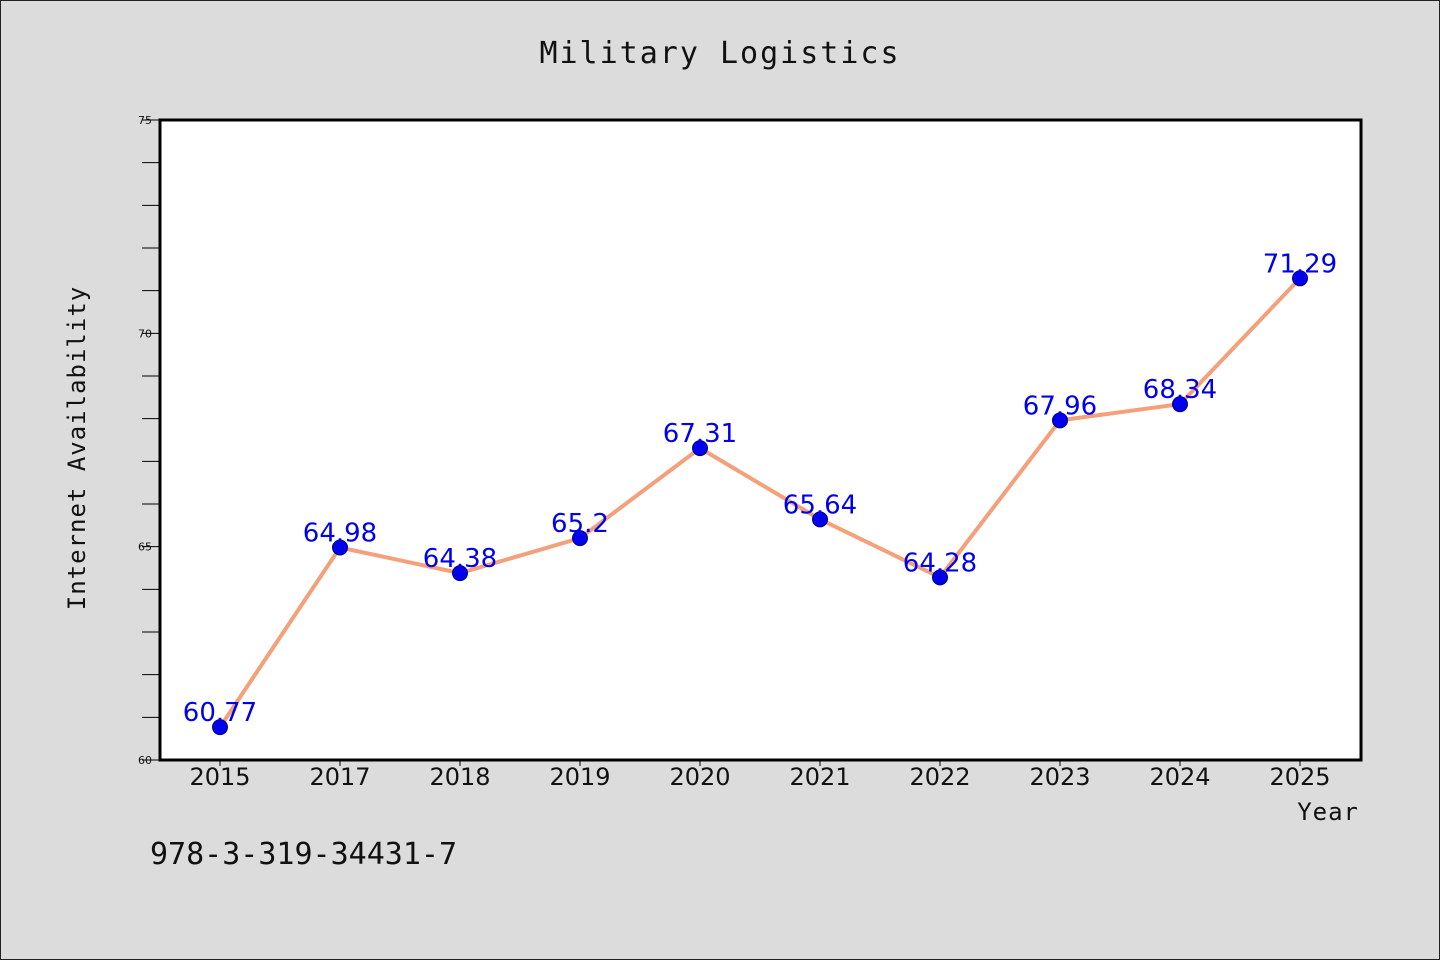 This screenshot has height=960, width=1440. Describe the element at coordinates (1299, 777) in the screenshot. I see `x-tick-label: 2025` at that location.